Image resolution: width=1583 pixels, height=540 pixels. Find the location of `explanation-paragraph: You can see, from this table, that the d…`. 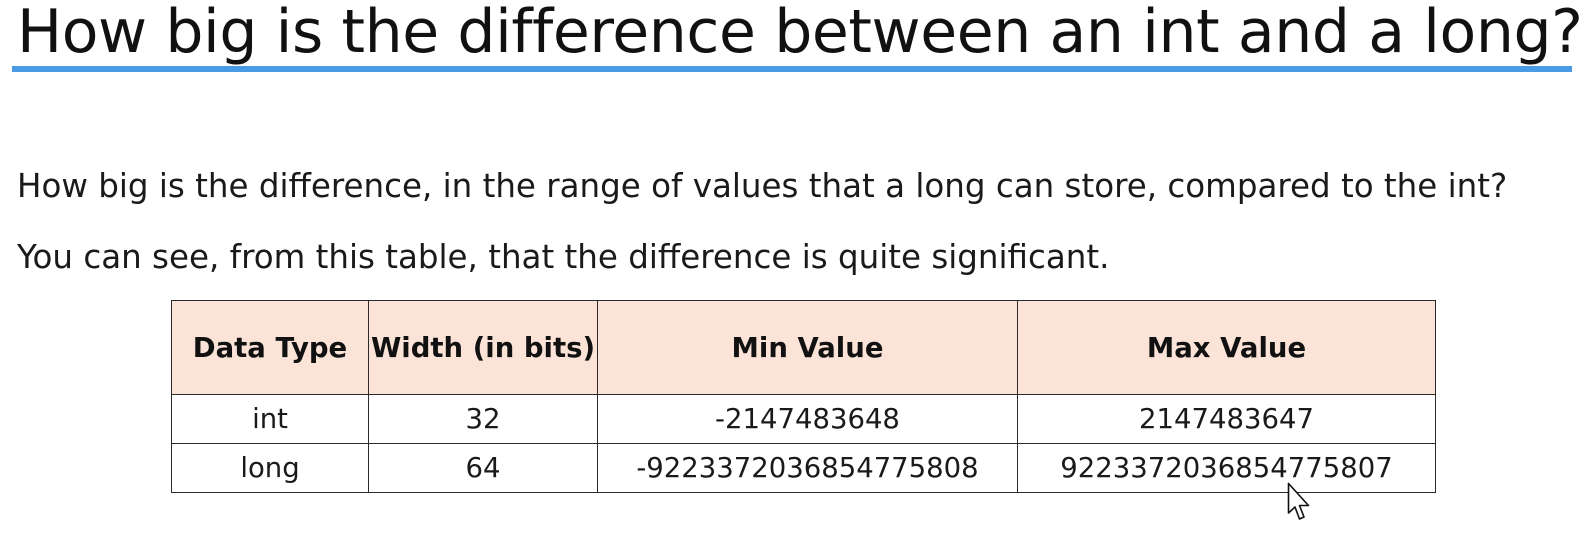

explanation-paragraph: You can see, from this table, that the d… is located at coordinates (563, 257).